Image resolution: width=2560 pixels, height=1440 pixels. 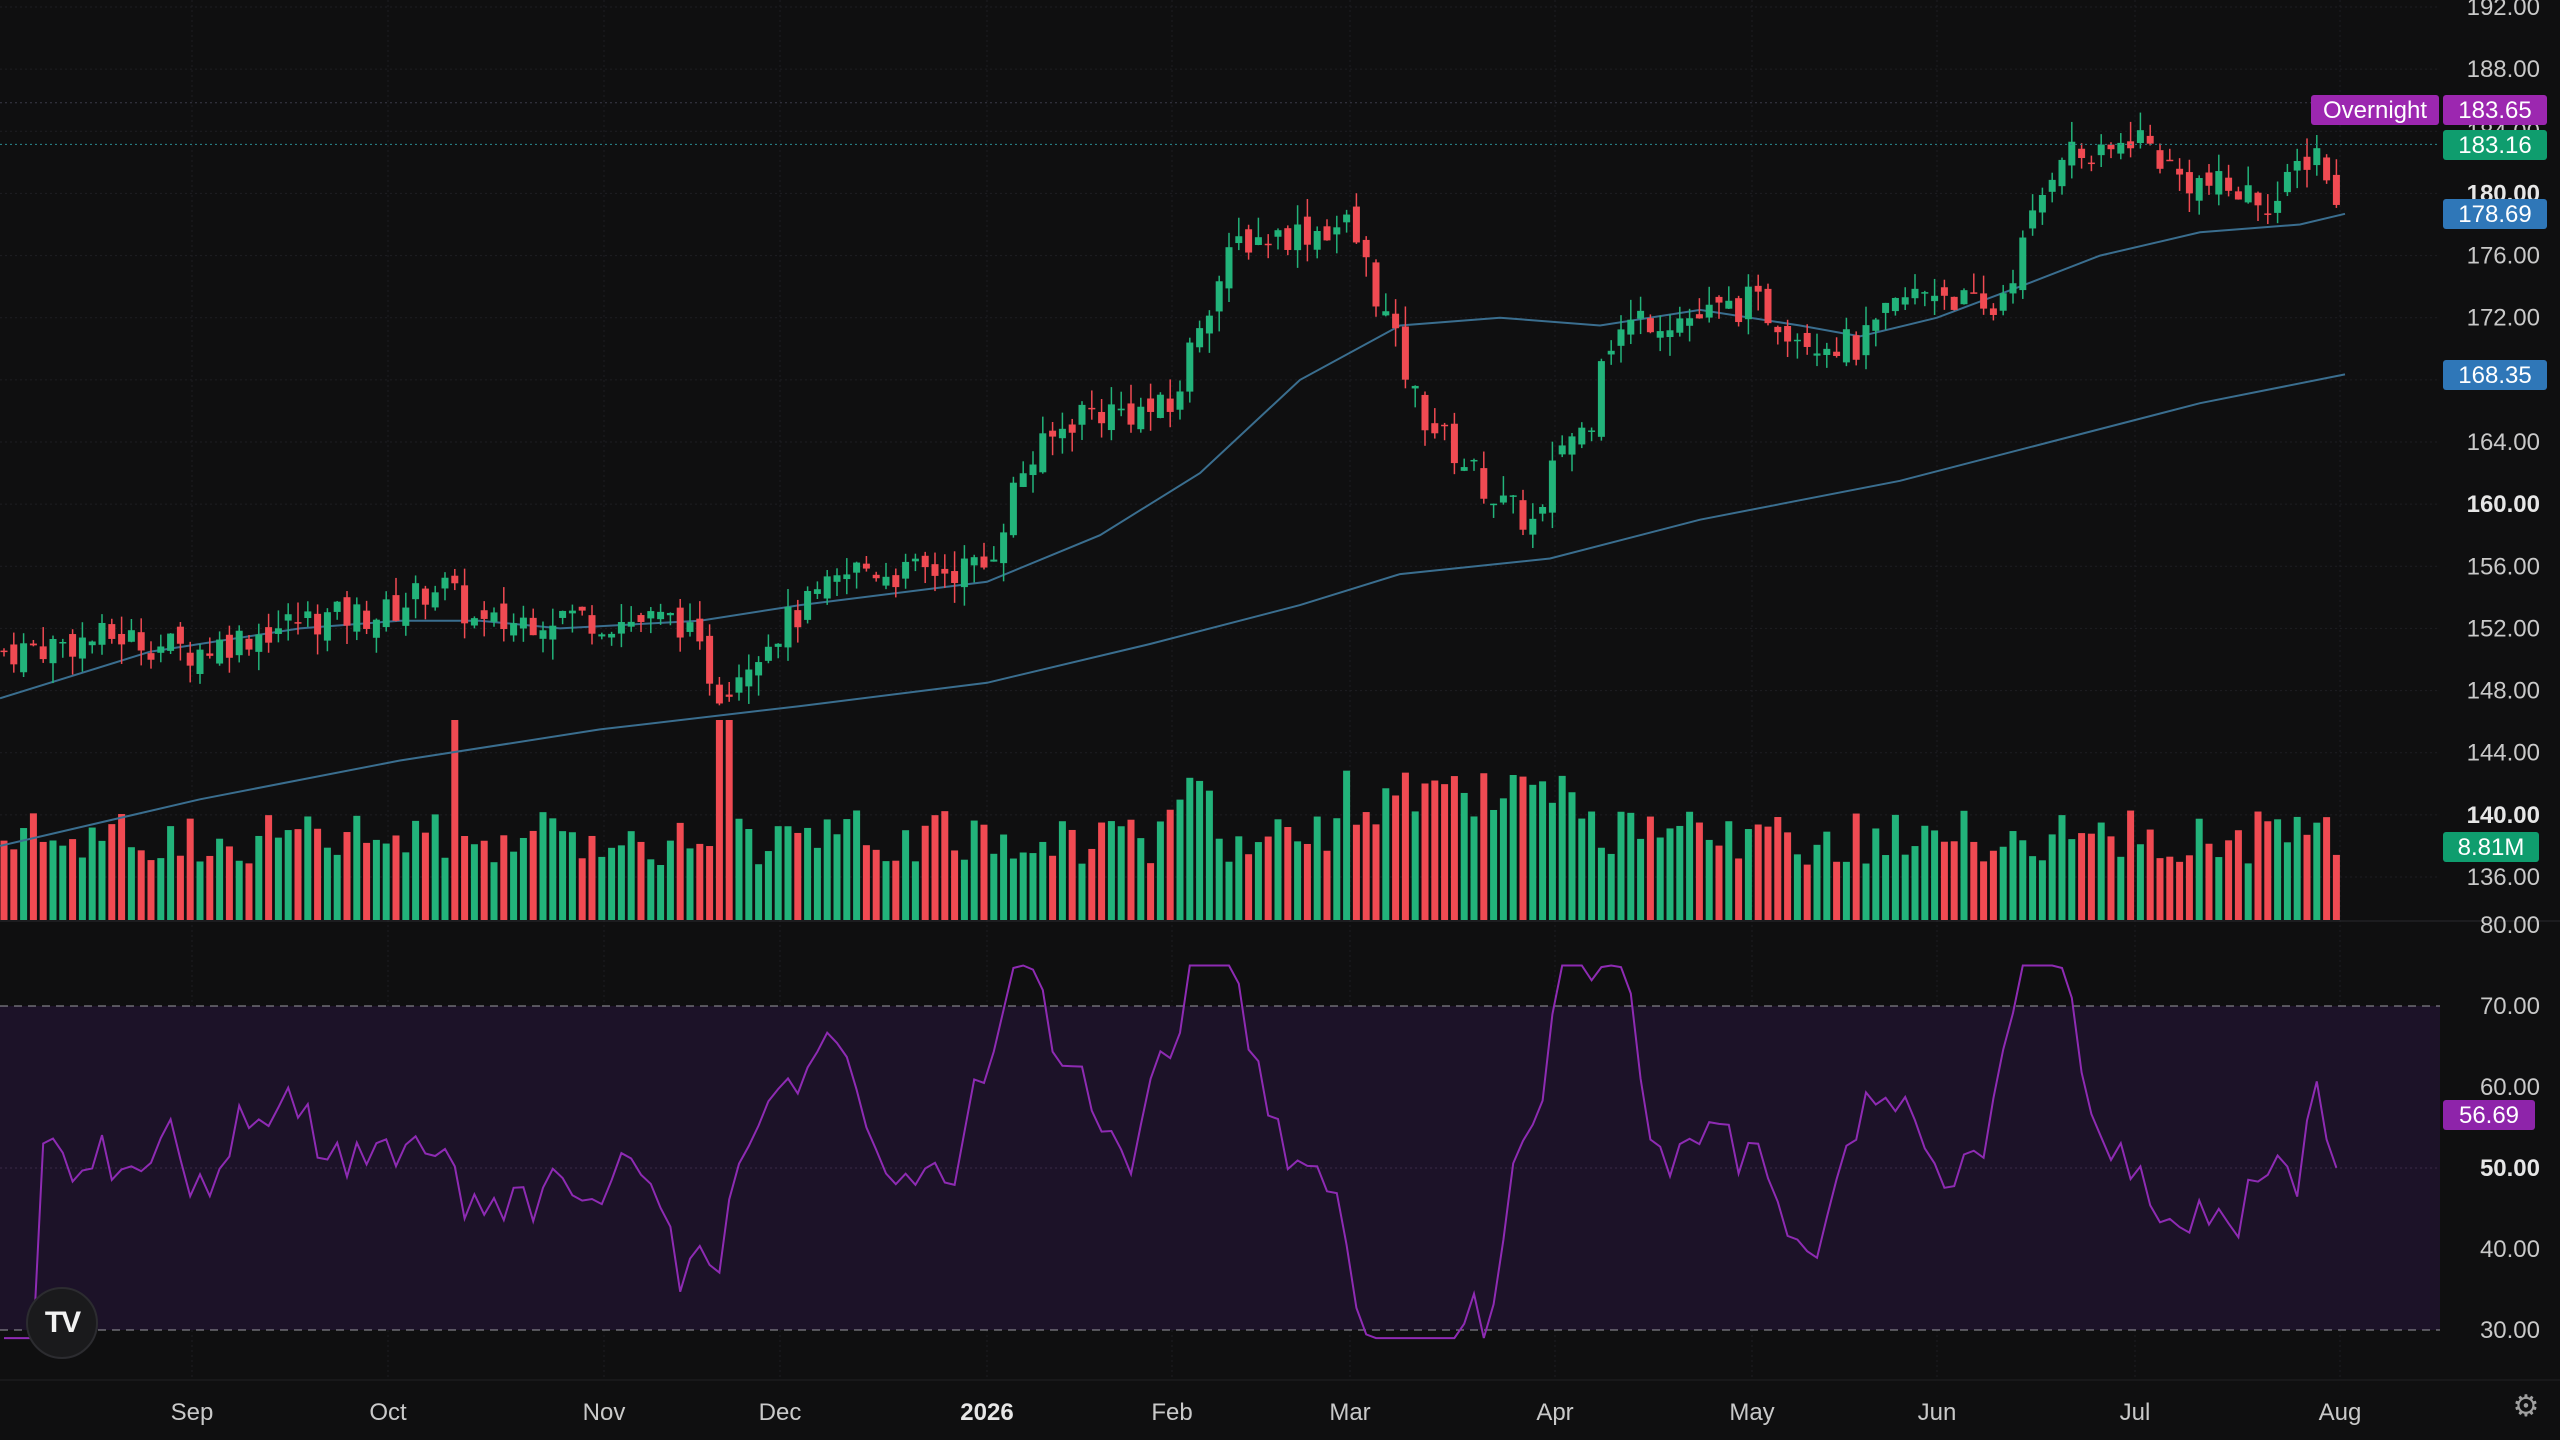 What do you see at coordinates (986, 1412) in the screenshot?
I see `time-tick-label: 2026` at bounding box center [986, 1412].